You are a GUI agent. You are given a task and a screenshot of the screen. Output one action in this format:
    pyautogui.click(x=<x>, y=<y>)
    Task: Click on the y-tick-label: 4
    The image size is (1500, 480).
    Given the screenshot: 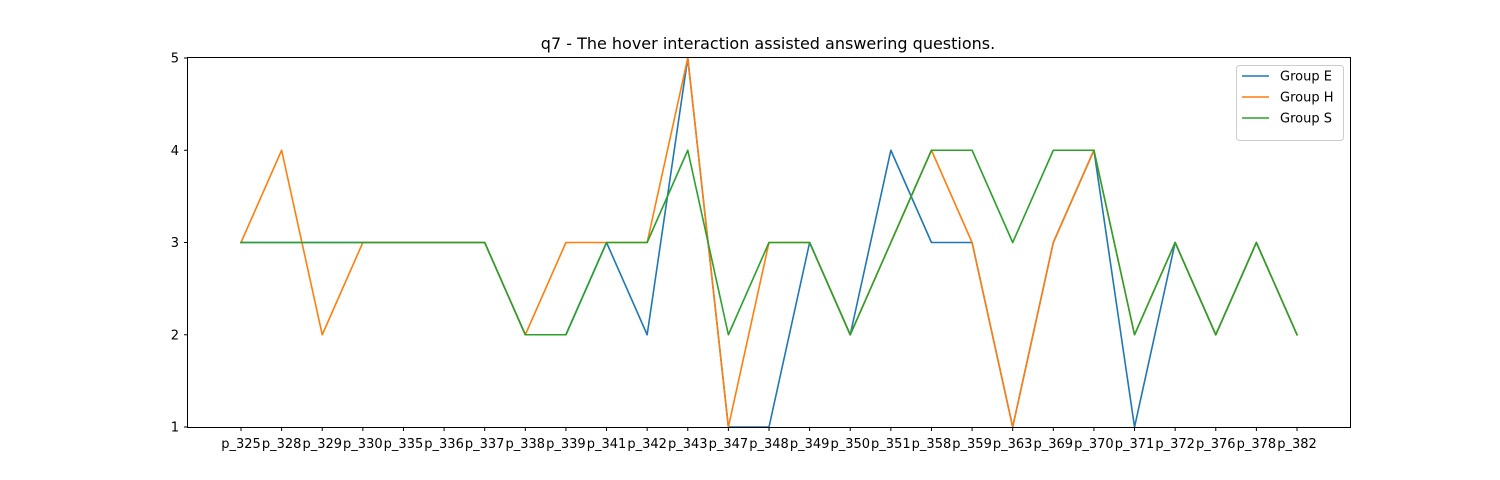 What is the action you would take?
    pyautogui.click(x=175, y=151)
    